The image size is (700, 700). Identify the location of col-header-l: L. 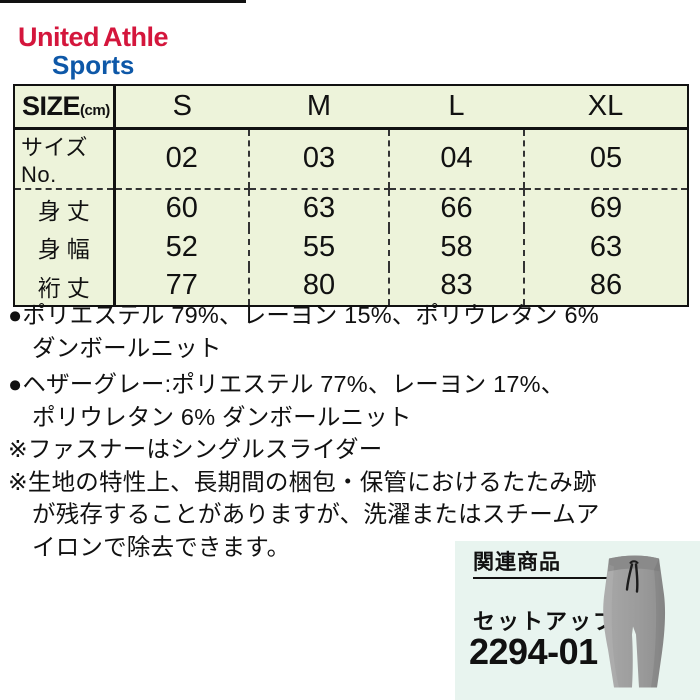
(456, 107).